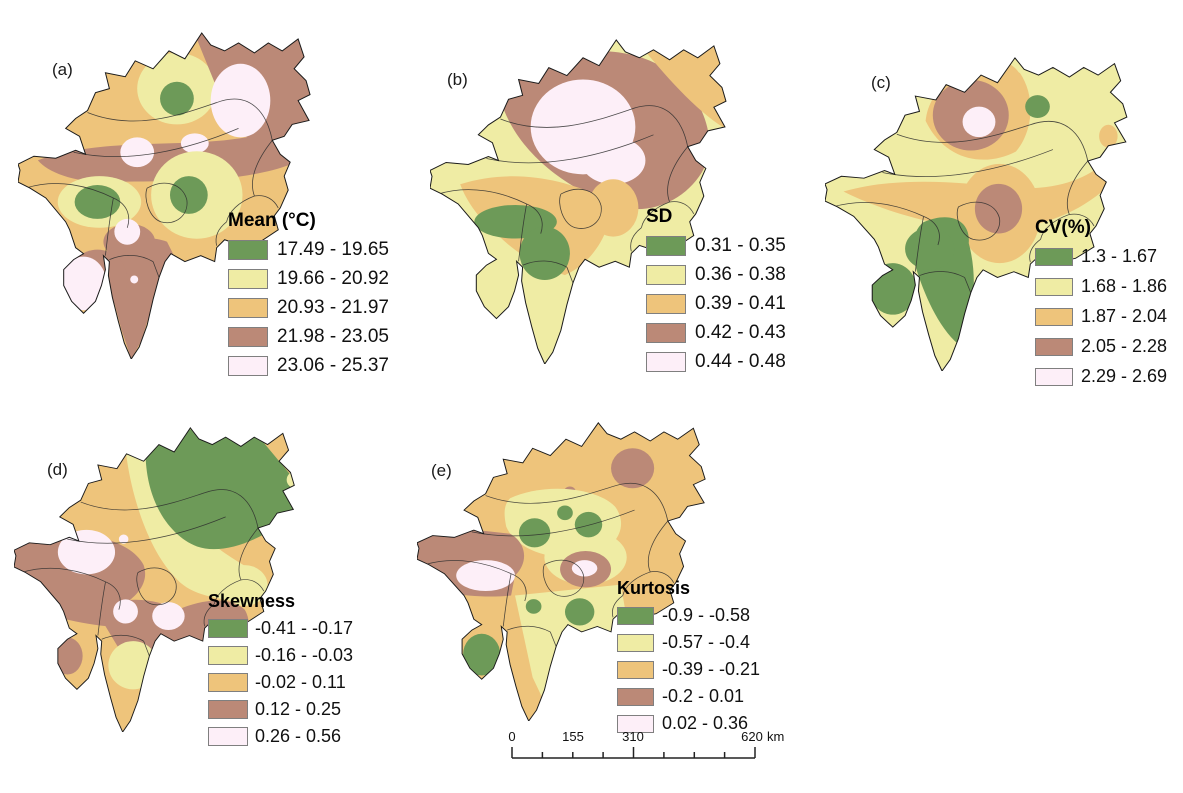  Describe the element at coordinates (740, 332) in the screenshot. I see `legend-class-label: 0.42 - 0.43` at that location.